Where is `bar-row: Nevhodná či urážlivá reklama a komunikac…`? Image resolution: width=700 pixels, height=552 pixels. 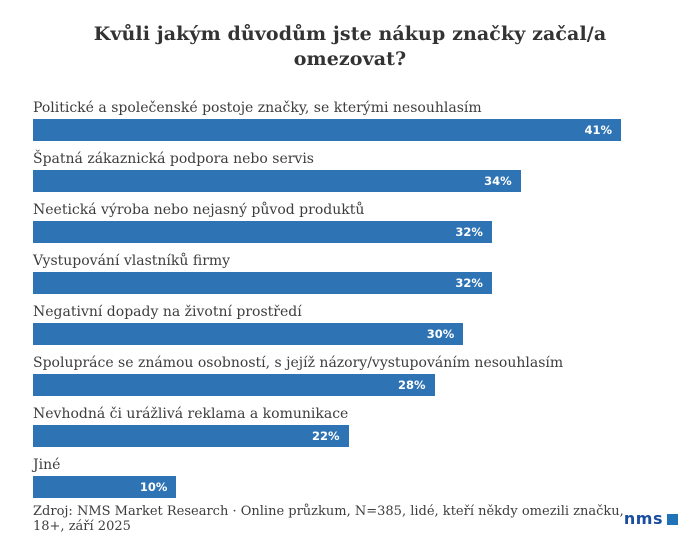
bar-row: Nevhodná či urážlivá reklama a komunikac… is located at coordinates (327, 426).